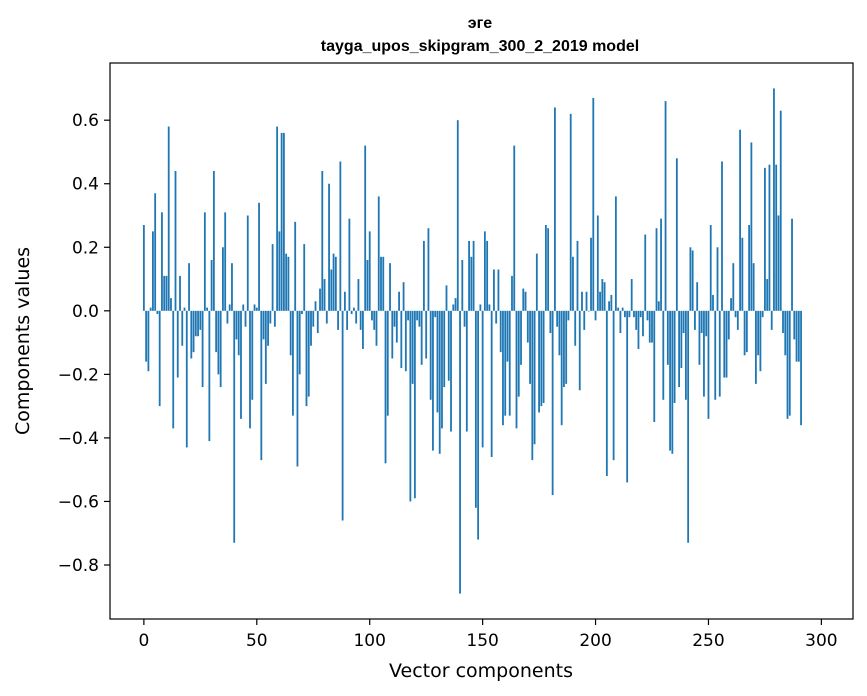  What do you see at coordinates (480, 46) in the screenshot?
I see `chart-title-line2: tayga_upos_skipgram_300_2_2019 model` at bounding box center [480, 46].